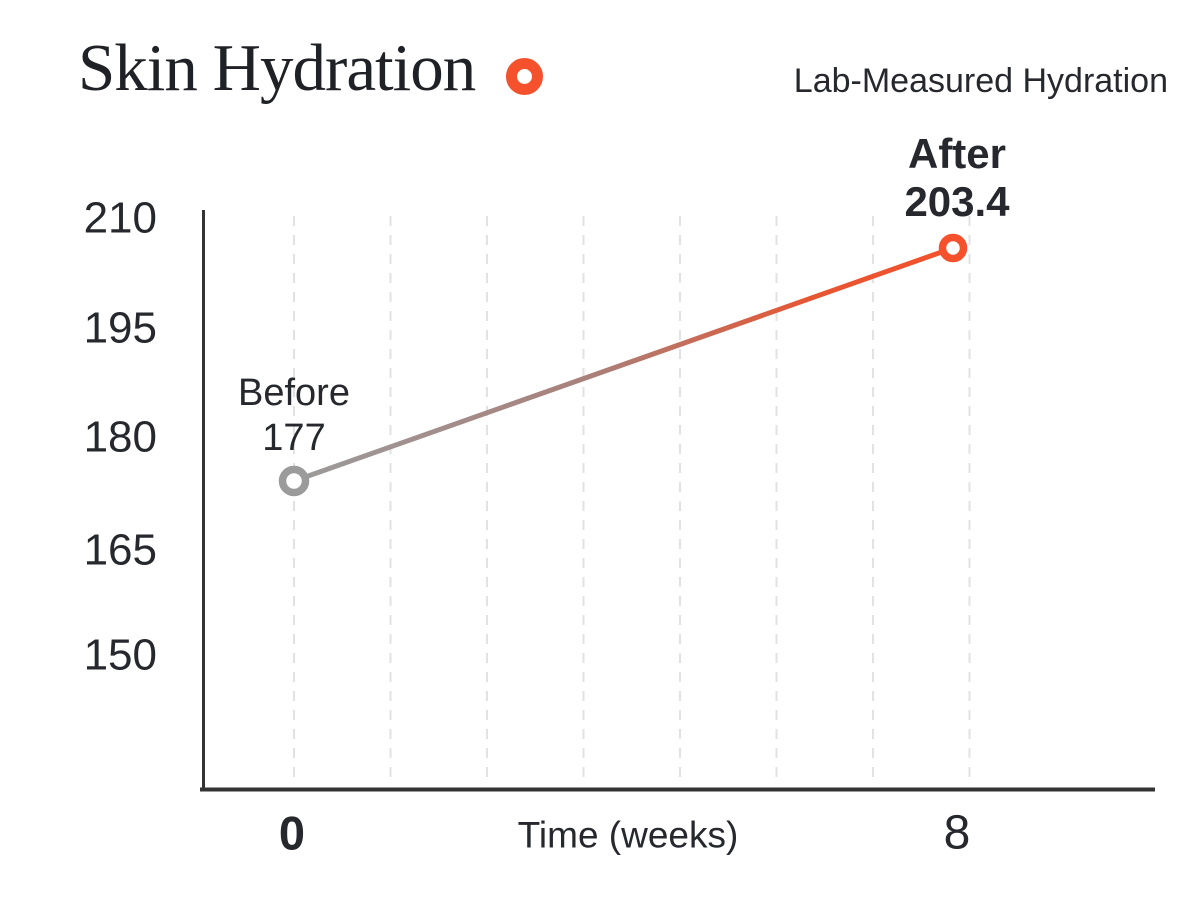 The height and width of the screenshot is (900, 1200). I want to click on x-tick-label-0: 0, so click(292, 833).